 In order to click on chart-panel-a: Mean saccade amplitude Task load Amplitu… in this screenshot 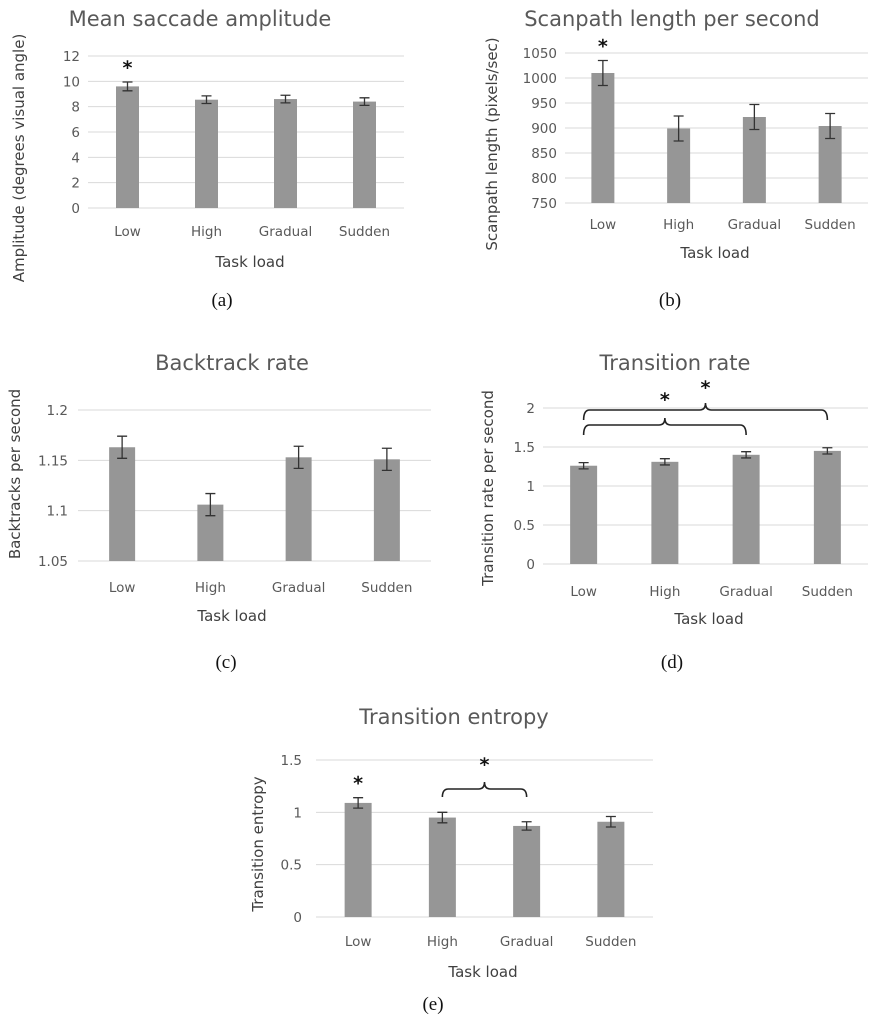, I will do `click(207, 159)`.